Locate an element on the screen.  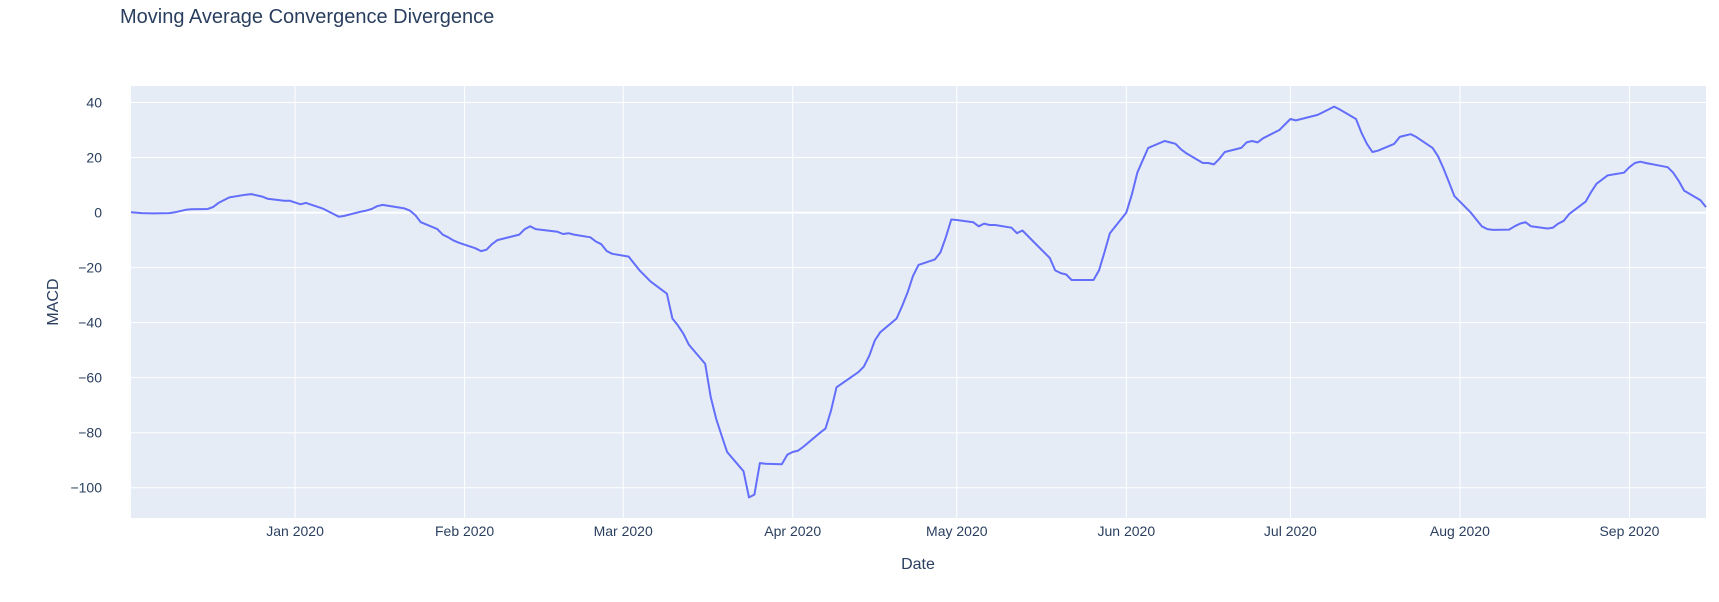
x-tick-label: Jan 2020 is located at coordinates (295, 531).